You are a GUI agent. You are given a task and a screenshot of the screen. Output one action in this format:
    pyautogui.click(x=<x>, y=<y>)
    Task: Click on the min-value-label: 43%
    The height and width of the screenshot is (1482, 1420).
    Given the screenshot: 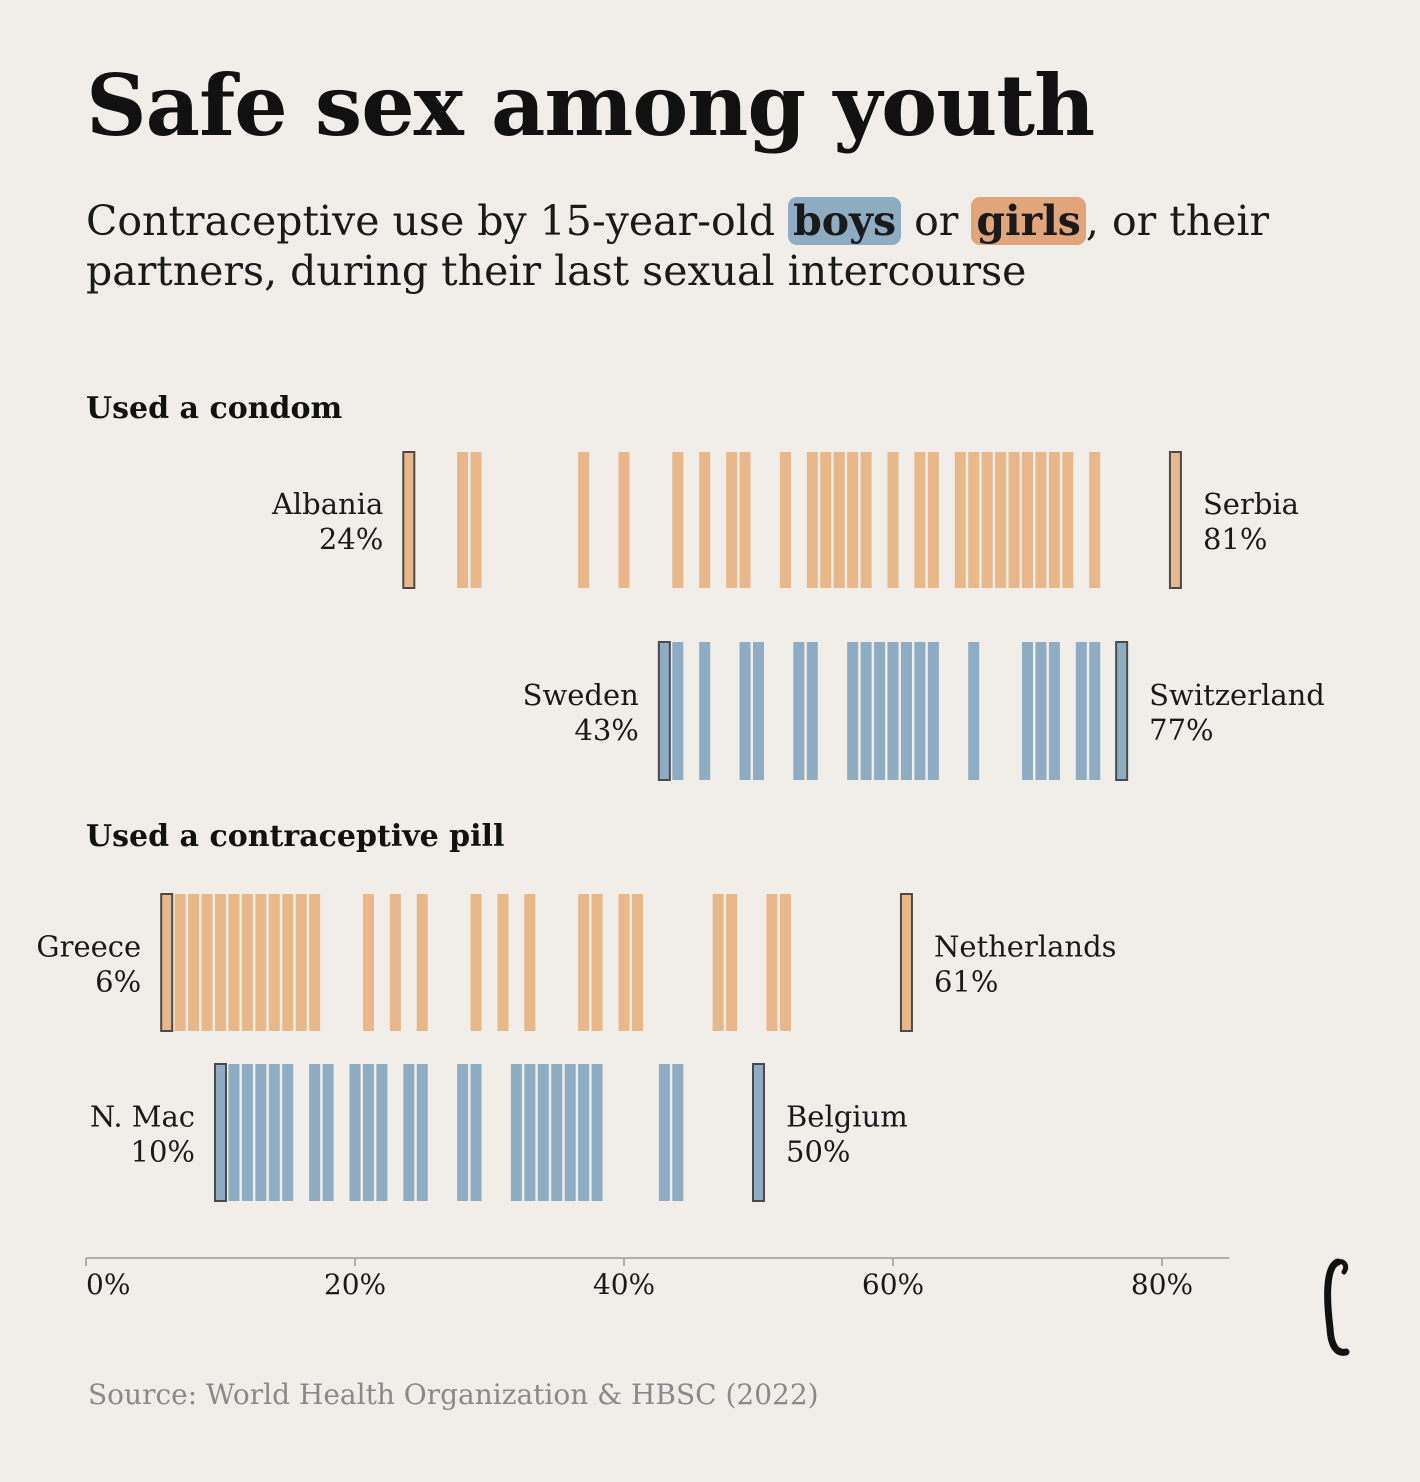 What is the action you would take?
    pyautogui.click(x=606, y=730)
    